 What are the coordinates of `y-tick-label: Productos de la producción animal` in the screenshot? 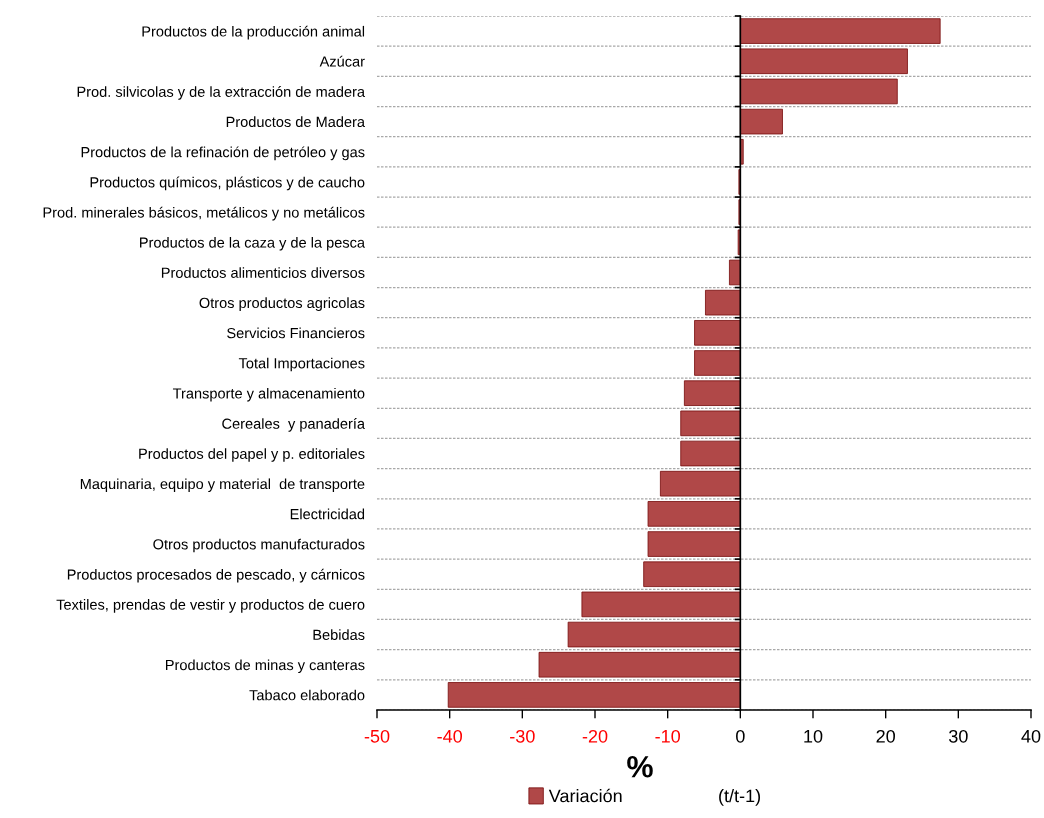 It's located at (253, 32).